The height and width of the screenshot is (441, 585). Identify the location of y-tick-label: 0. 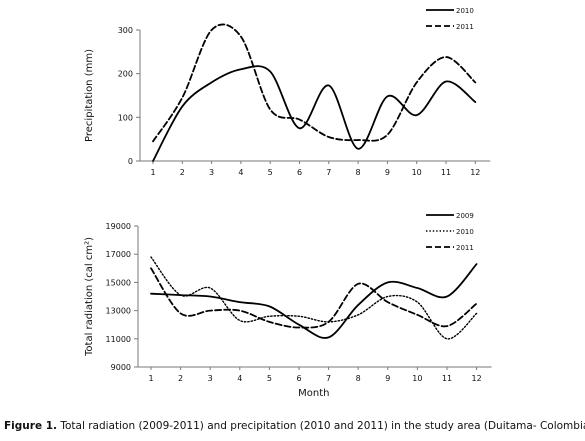
(130, 161).